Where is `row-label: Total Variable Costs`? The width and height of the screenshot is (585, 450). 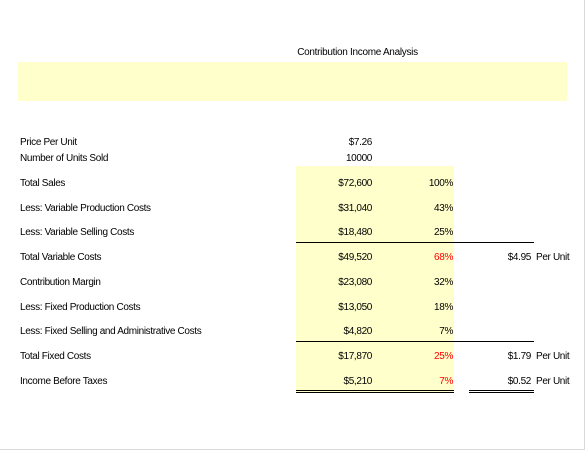 row-label: Total Variable Costs is located at coordinates (61, 257).